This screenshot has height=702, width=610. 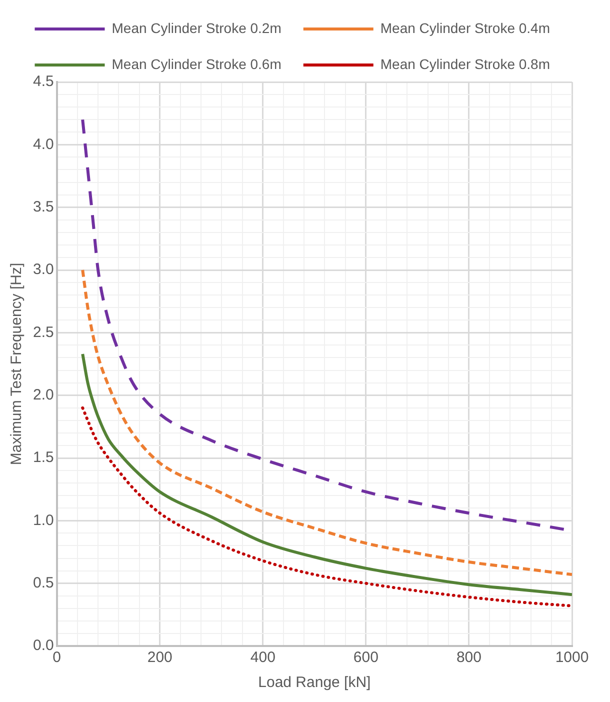 I want to click on x-tick-label: 0, so click(x=57, y=657).